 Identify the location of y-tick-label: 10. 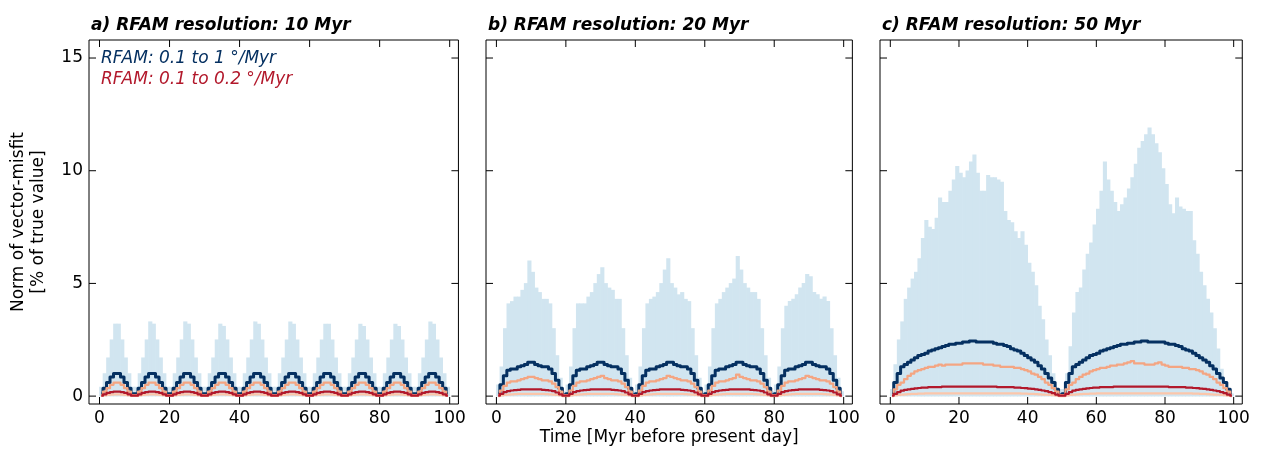
(72, 169).